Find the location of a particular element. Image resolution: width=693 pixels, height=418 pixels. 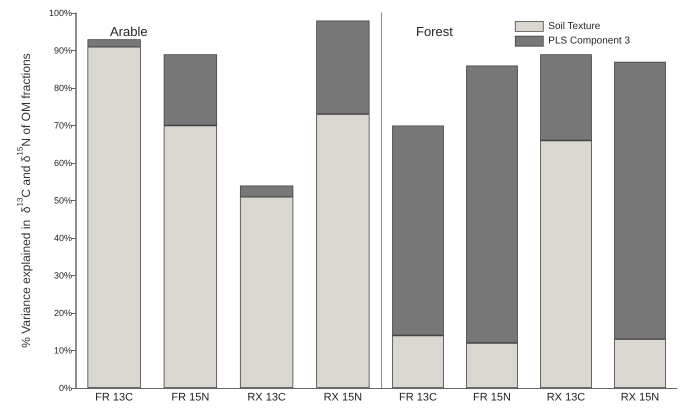

y-tick-label: 70% is located at coordinates (63, 125).